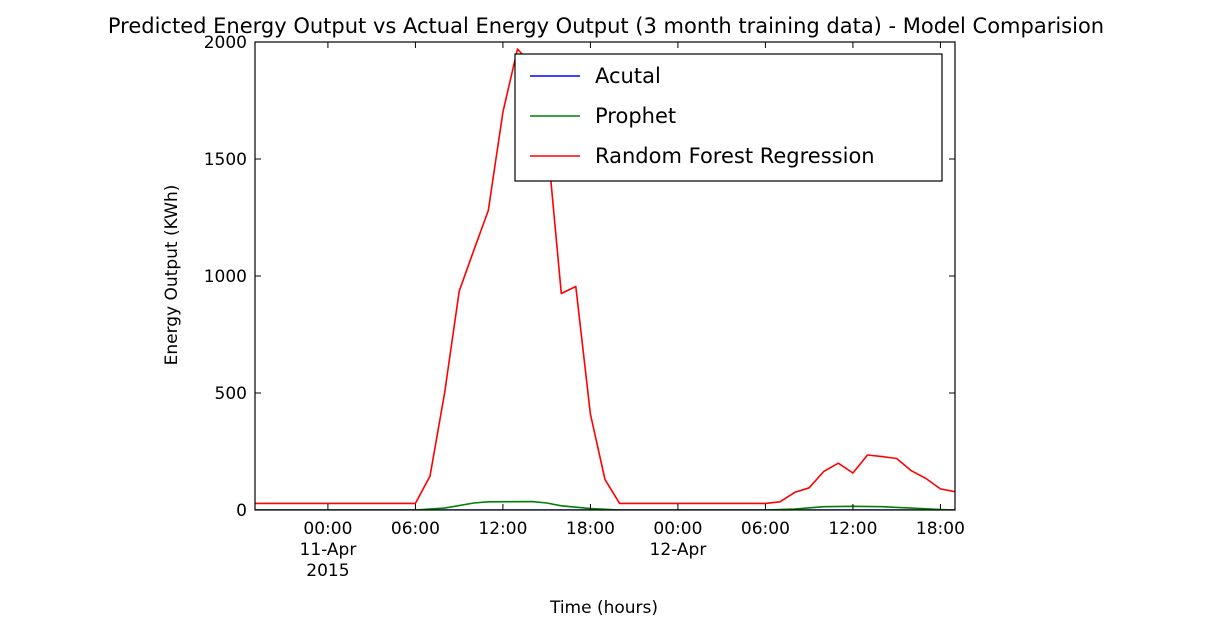  Describe the element at coordinates (635, 116) in the screenshot. I see `legend-label-2: Prophet` at that location.